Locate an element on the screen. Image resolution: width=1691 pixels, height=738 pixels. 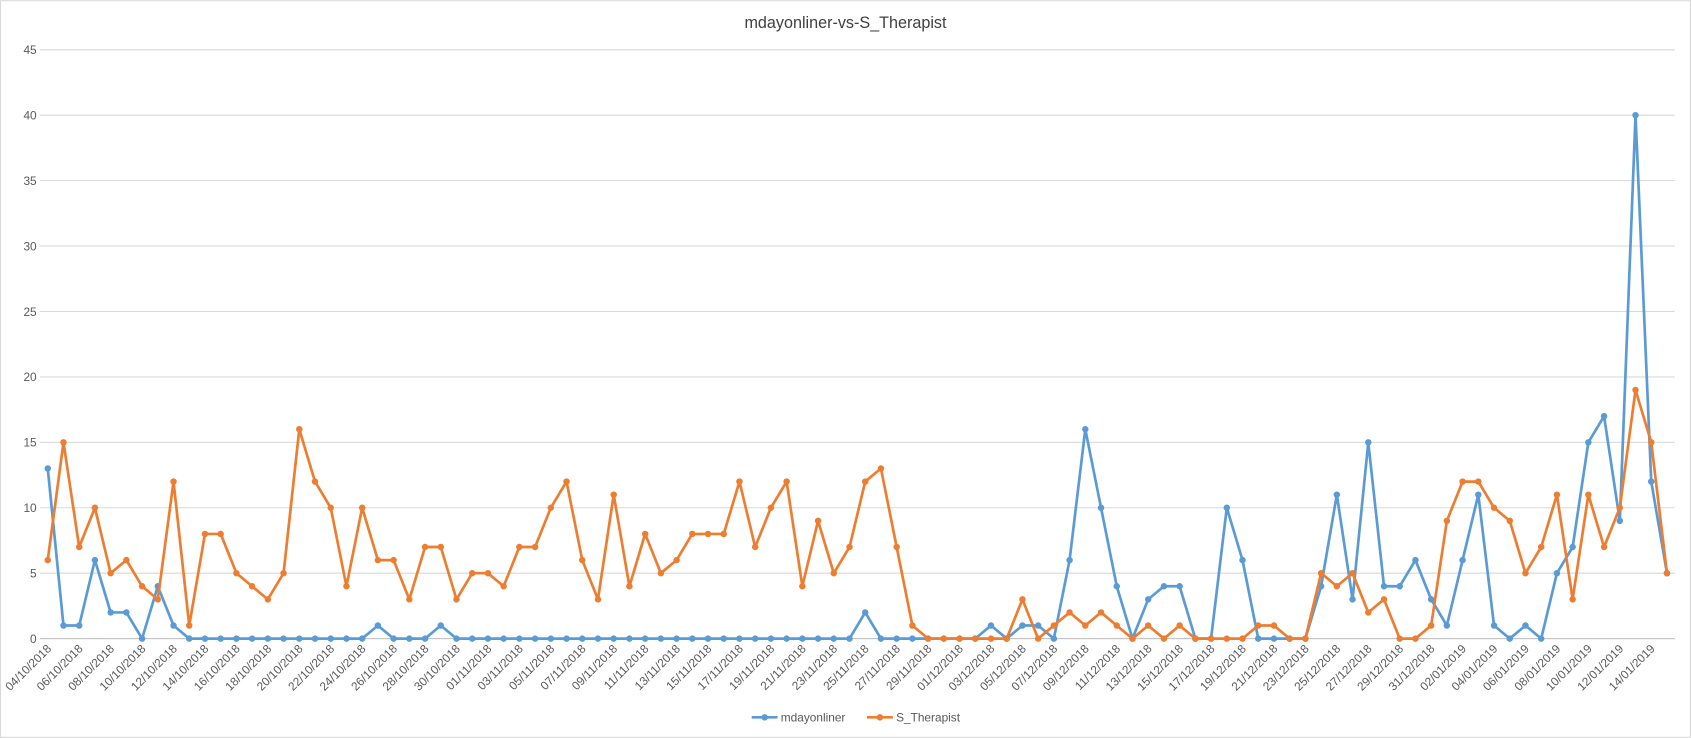
y-tick-label: 0 is located at coordinates (33, 639).